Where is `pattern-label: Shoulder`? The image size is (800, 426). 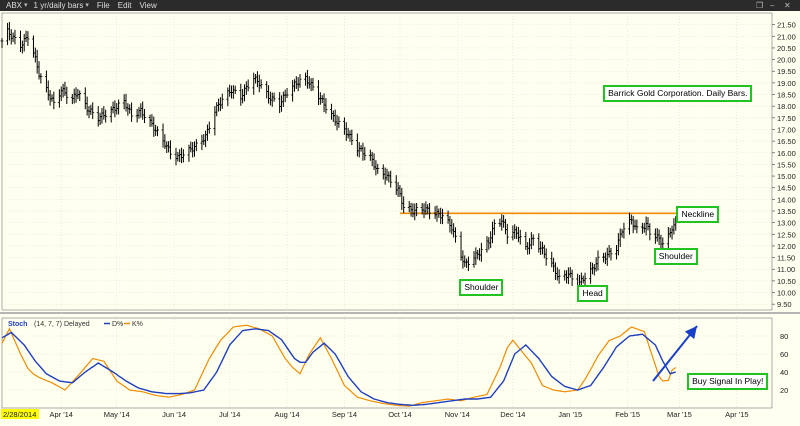
pattern-label: Shoulder is located at coordinates (481, 288).